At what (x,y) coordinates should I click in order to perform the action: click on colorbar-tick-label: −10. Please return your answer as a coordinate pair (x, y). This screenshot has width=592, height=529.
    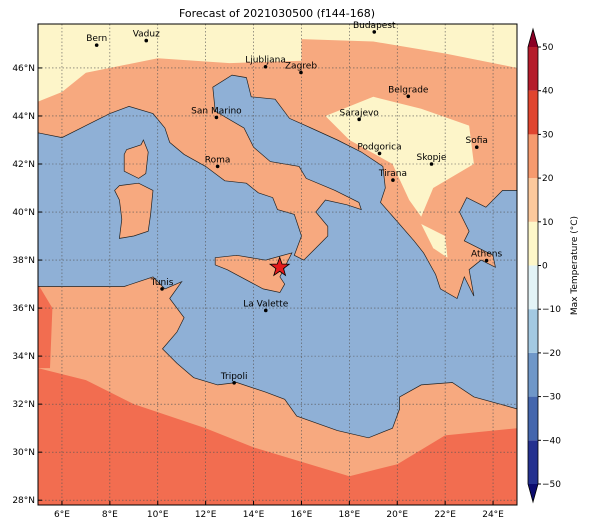
    Looking at the image, I should click on (551, 310).